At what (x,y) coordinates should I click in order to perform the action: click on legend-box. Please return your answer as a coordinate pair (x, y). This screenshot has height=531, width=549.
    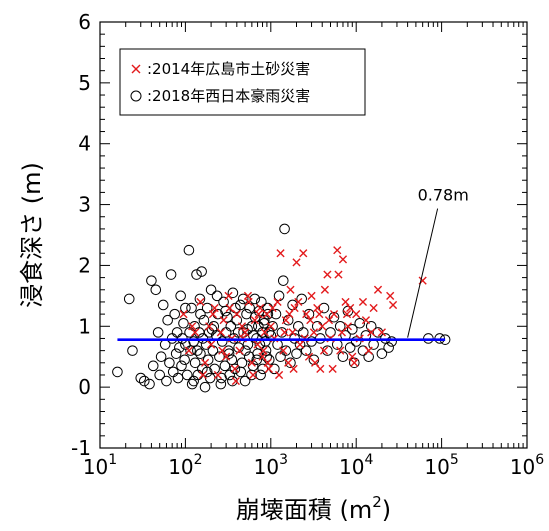
    Looking at the image, I should click on (242, 82).